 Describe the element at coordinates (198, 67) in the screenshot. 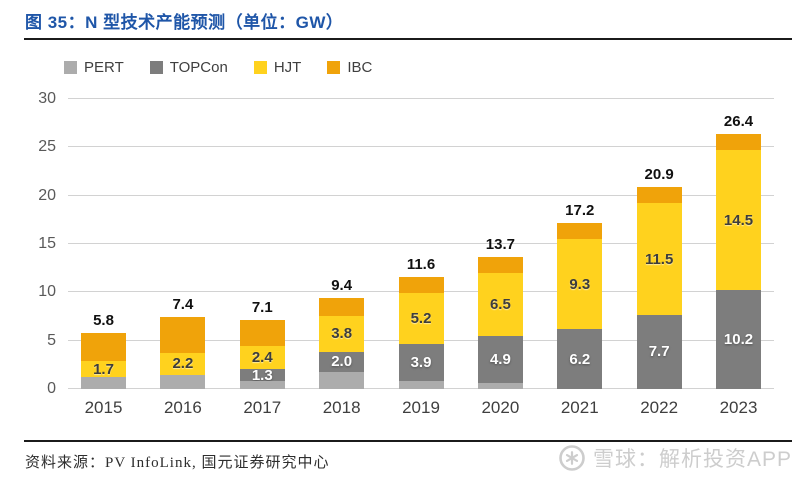

I see `legend-label: TOPCon` at that location.